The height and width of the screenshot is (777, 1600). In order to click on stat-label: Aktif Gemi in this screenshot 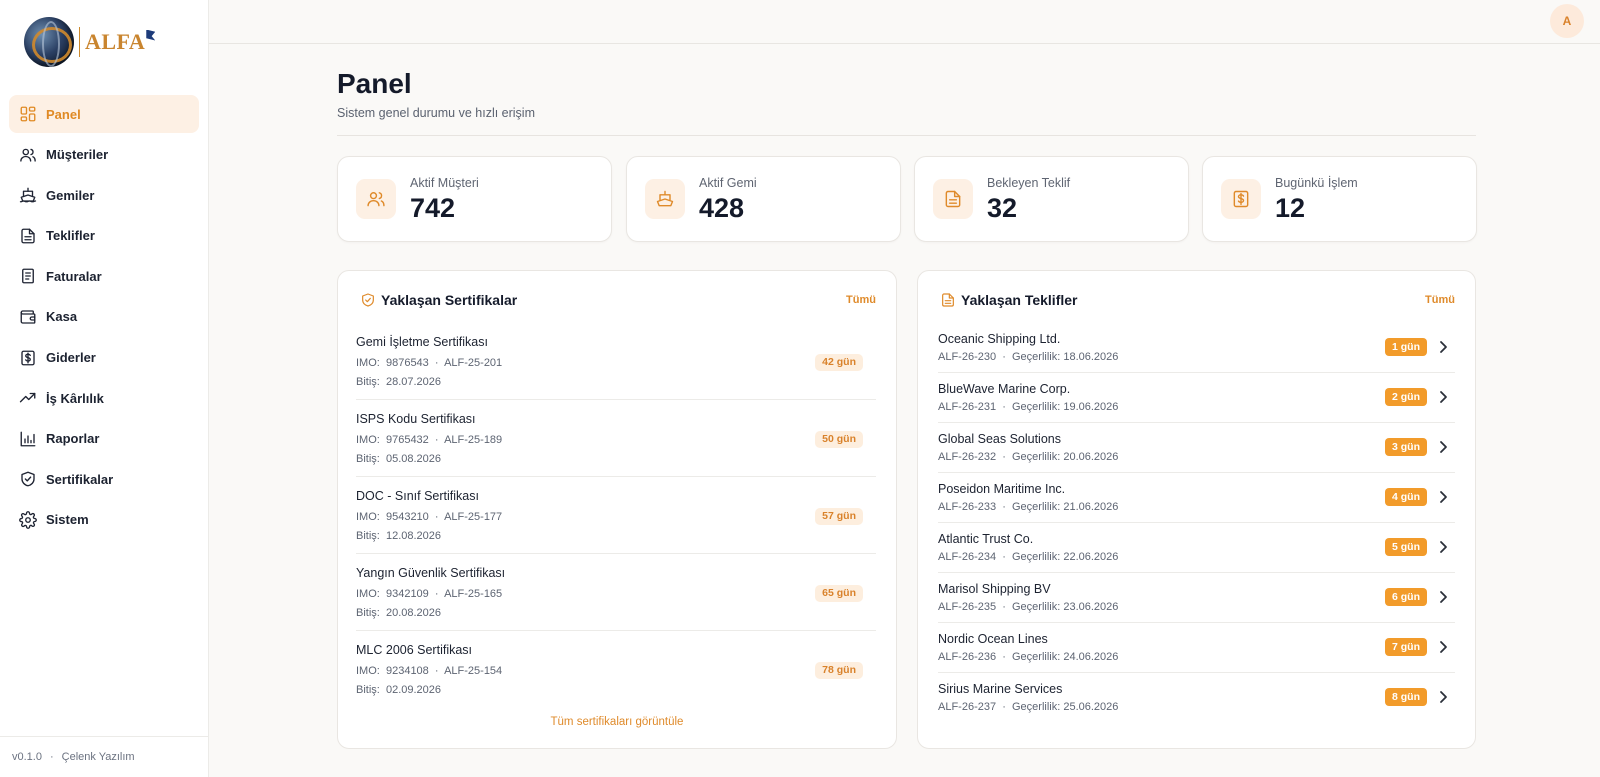, I will do `click(728, 183)`.